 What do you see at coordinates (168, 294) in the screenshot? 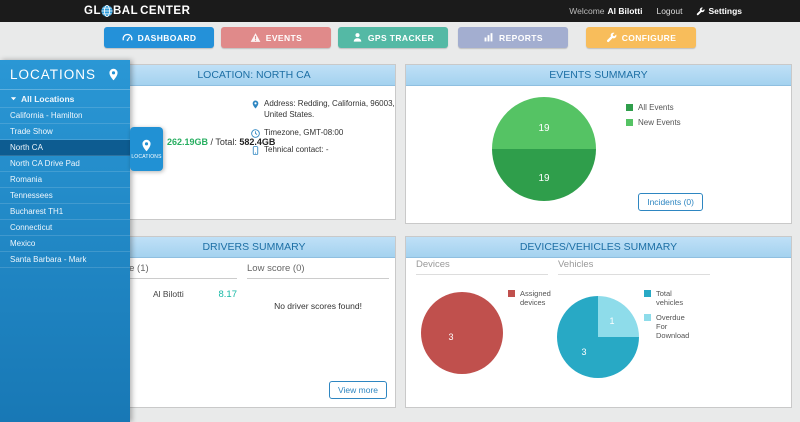
I see `driver-name: Al Bilotti` at bounding box center [168, 294].